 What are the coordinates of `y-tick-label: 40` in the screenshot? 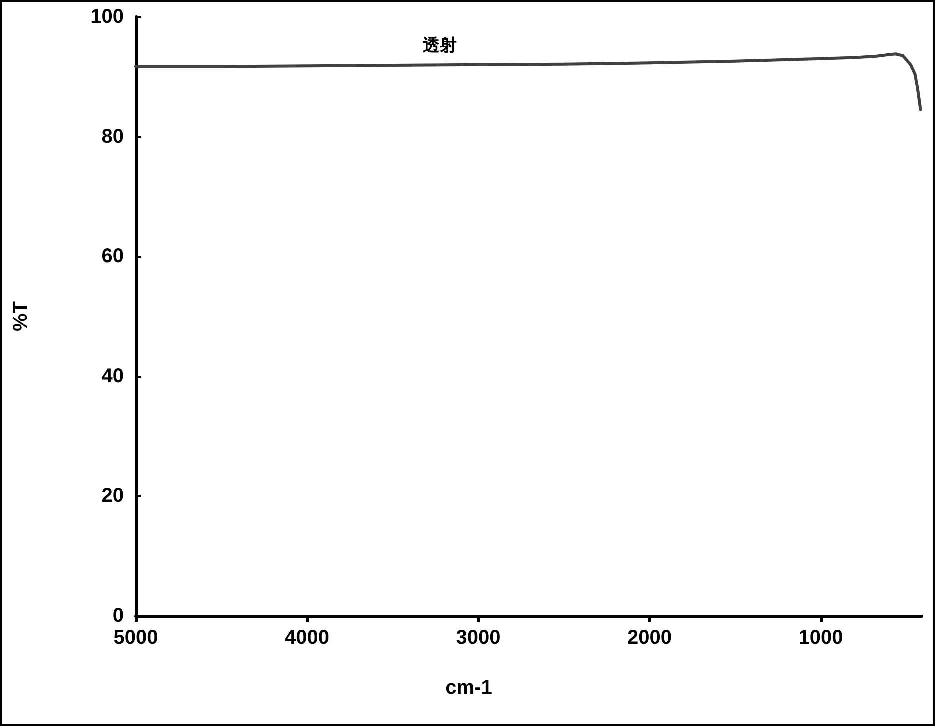 It's located at (113, 376).